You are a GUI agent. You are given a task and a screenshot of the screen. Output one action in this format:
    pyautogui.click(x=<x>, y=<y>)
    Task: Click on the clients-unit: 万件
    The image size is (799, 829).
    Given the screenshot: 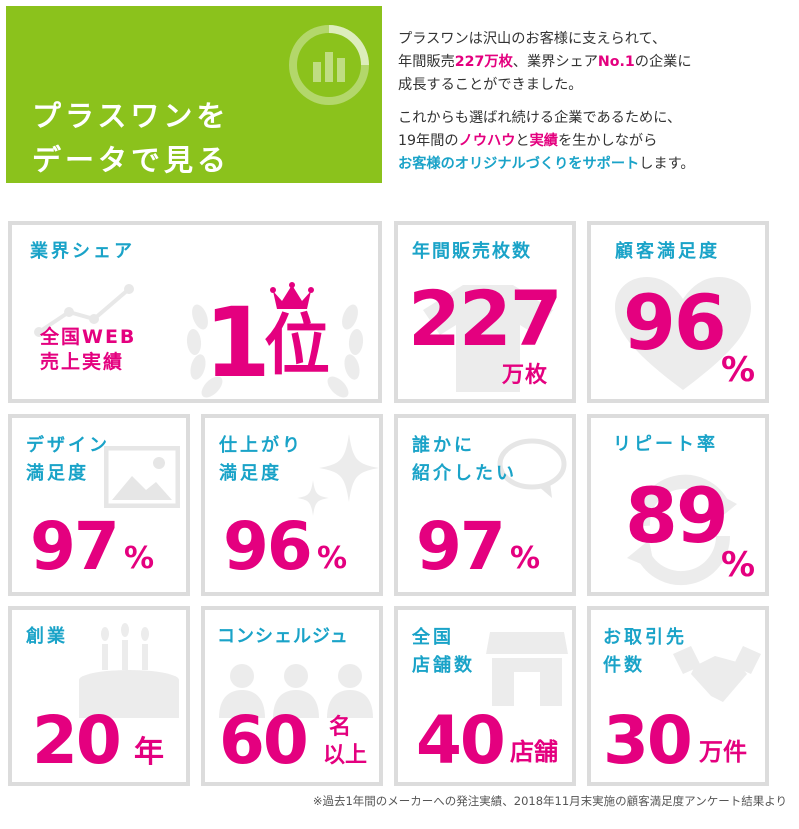 What is the action you would take?
    pyautogui.click(x=723, y=752)
    